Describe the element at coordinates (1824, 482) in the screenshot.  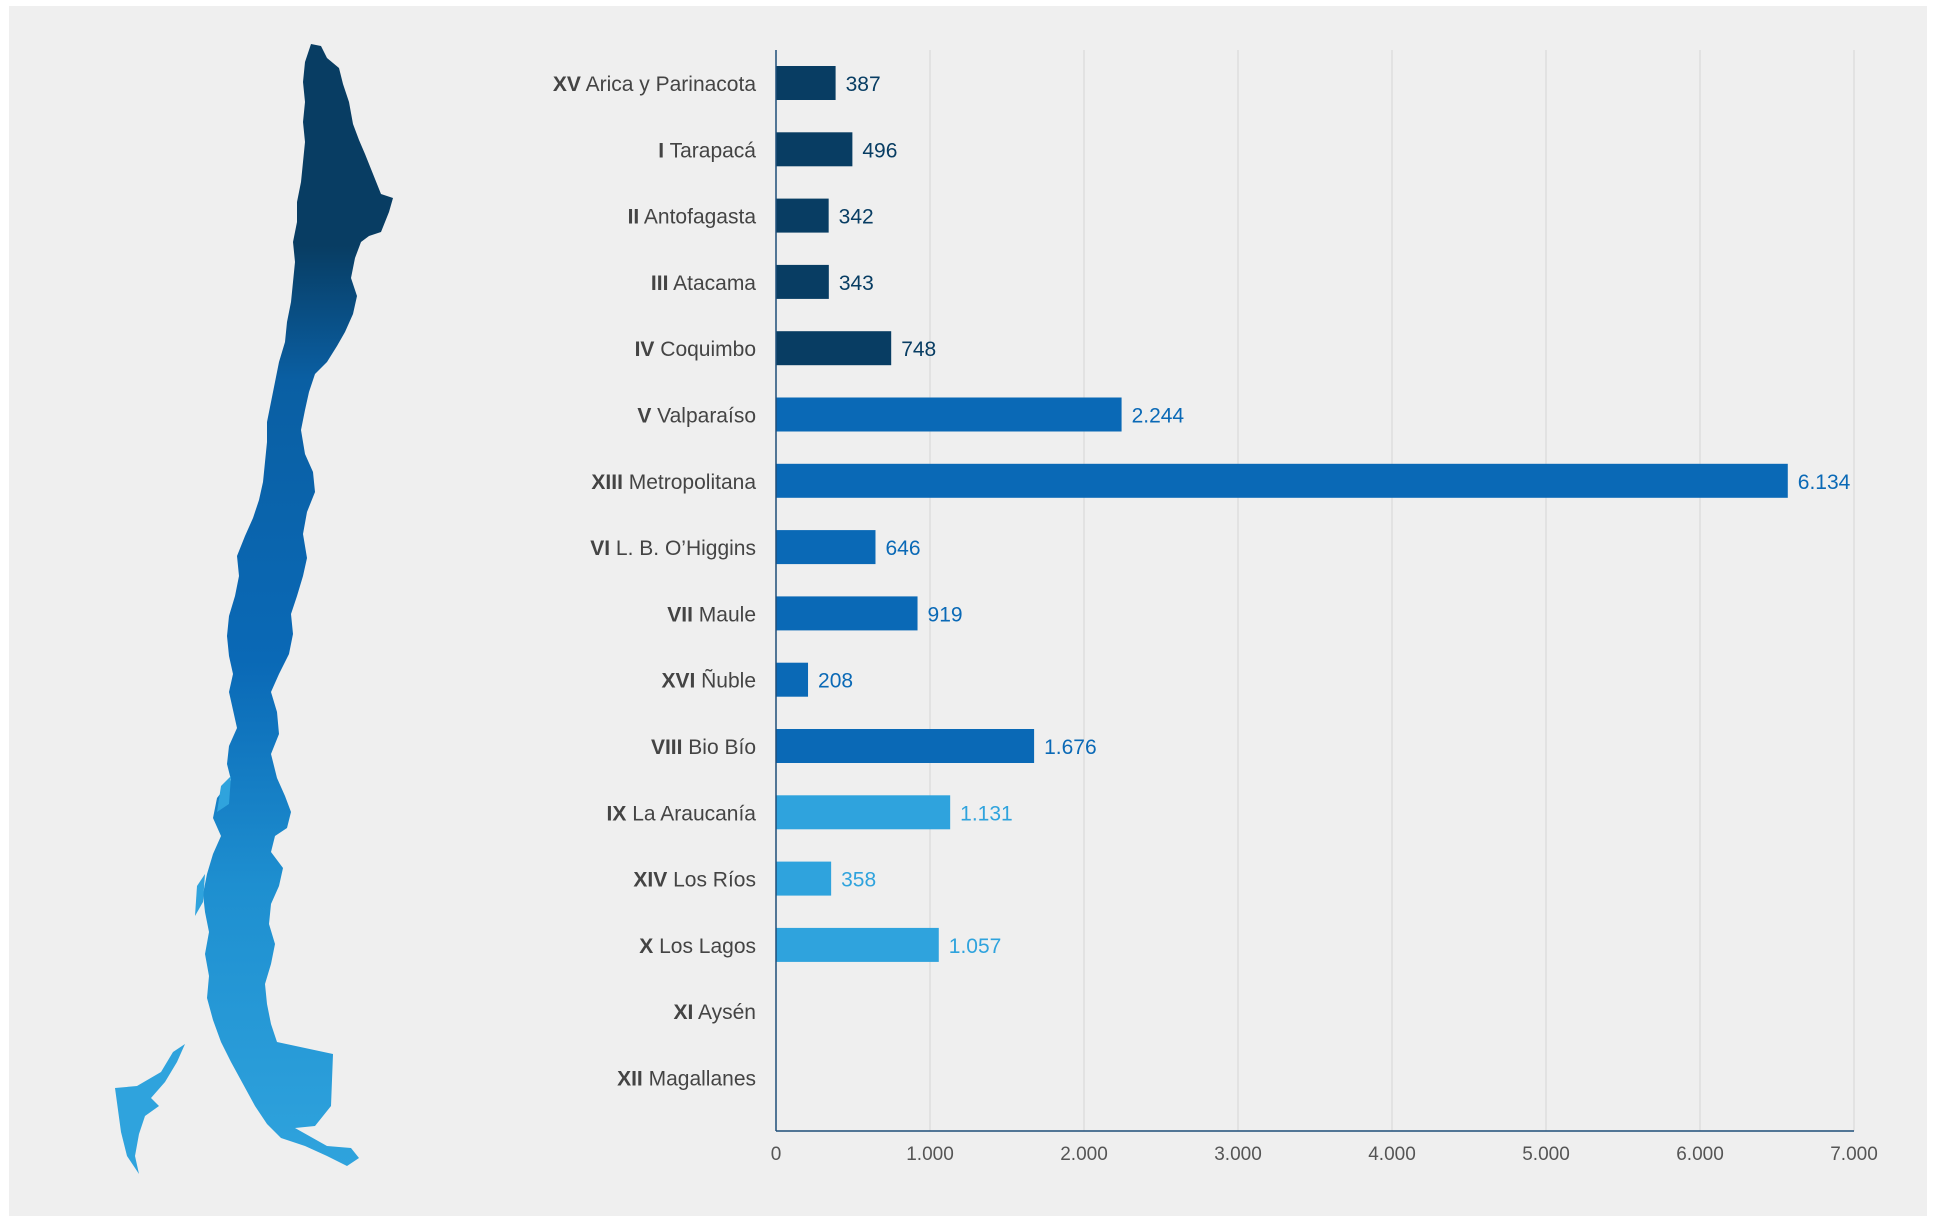
I see `value-label: 6.134` at that location.